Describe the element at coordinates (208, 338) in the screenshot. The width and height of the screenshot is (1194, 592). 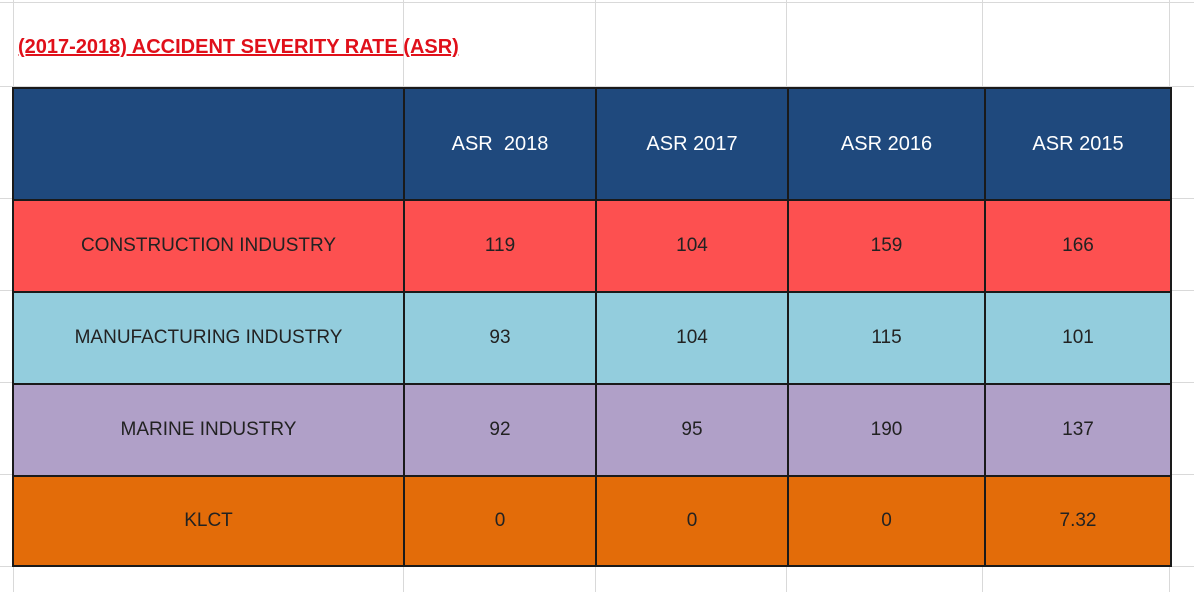
I see `row-label: MANUFACTURING INDUSTRY` at that location.